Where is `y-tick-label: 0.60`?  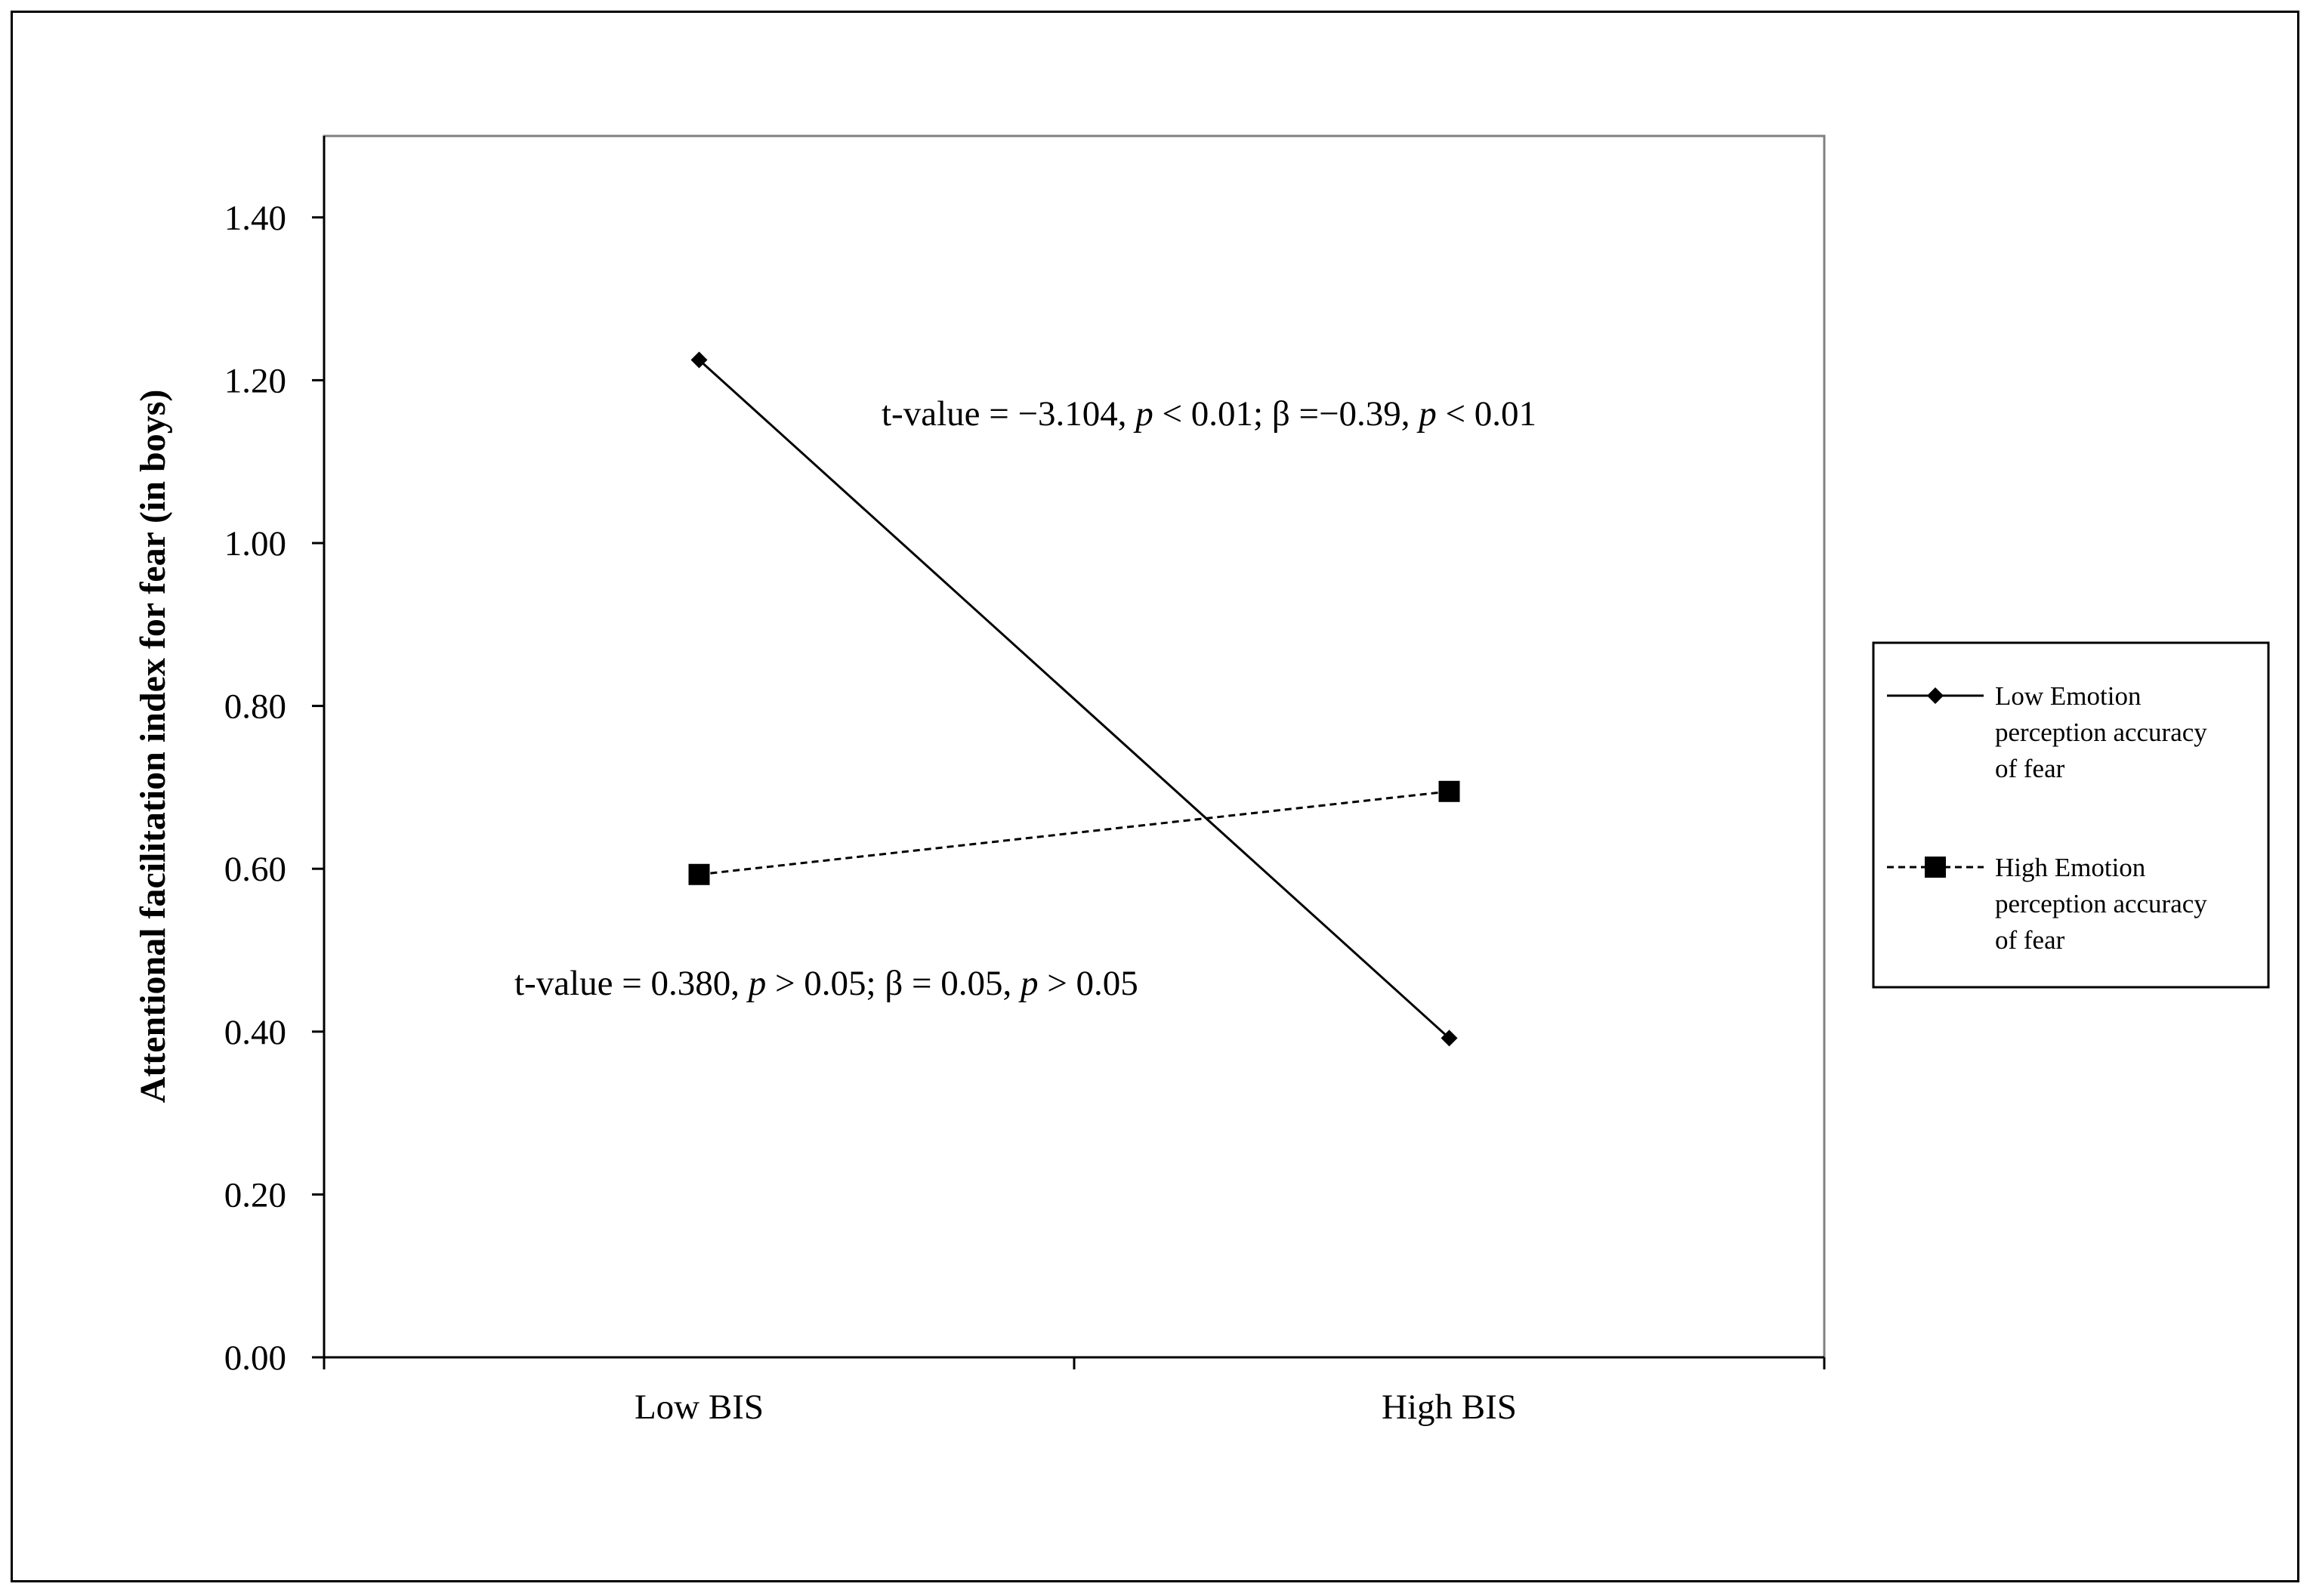
y-tick-label: 0.60 is located at coordinates (255, 869).